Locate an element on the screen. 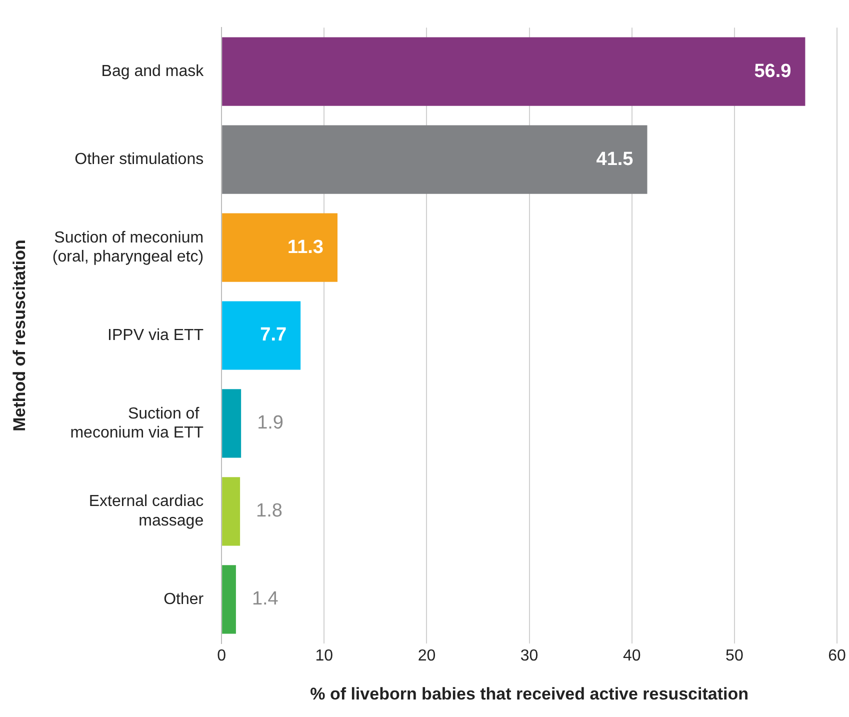 Image resolution: width=849 pixels, height=717 pixels. data-label: 1.8 is located at coordinates (269, 511).